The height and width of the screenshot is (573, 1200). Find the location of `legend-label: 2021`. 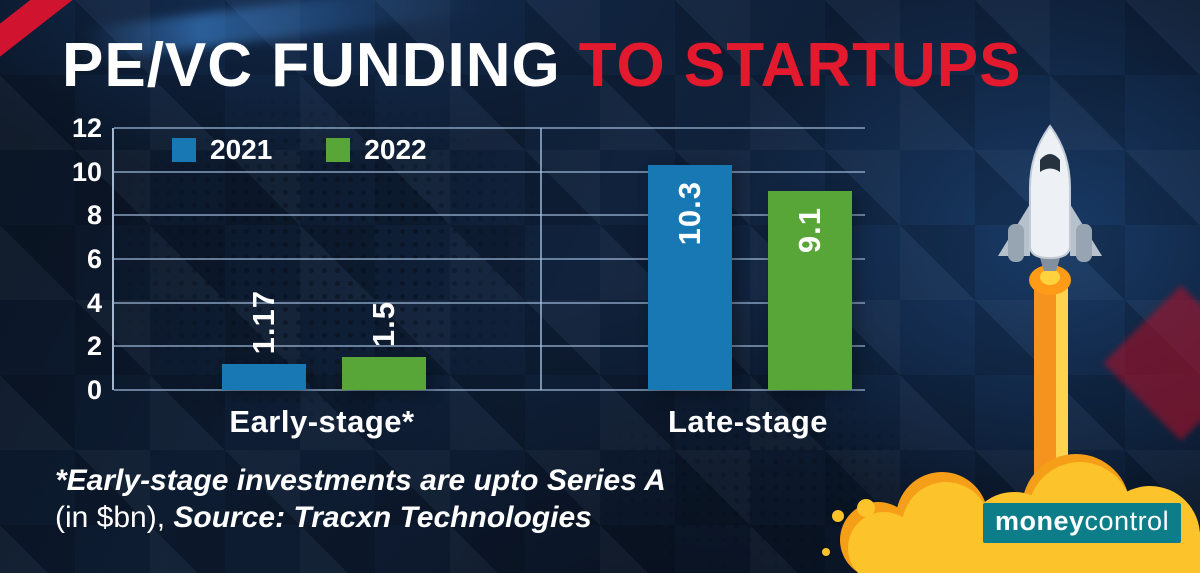

legend-label: 2021 is located at coordinates (241, 149).